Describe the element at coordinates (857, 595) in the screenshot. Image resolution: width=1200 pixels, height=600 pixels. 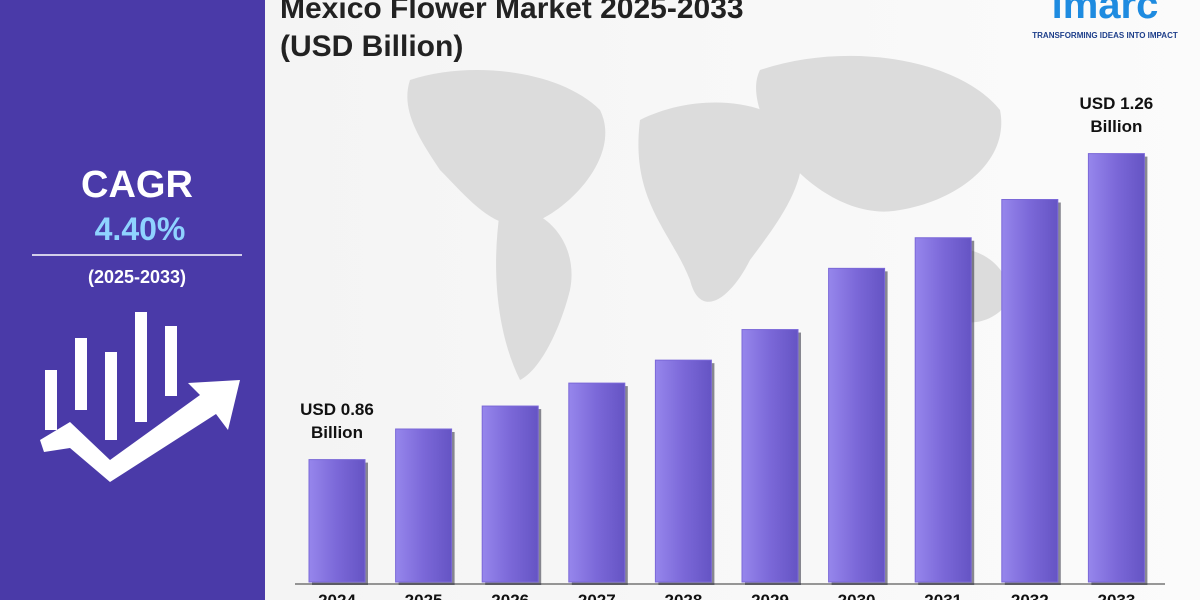
I see `x-tick-label: 2030` at that location.